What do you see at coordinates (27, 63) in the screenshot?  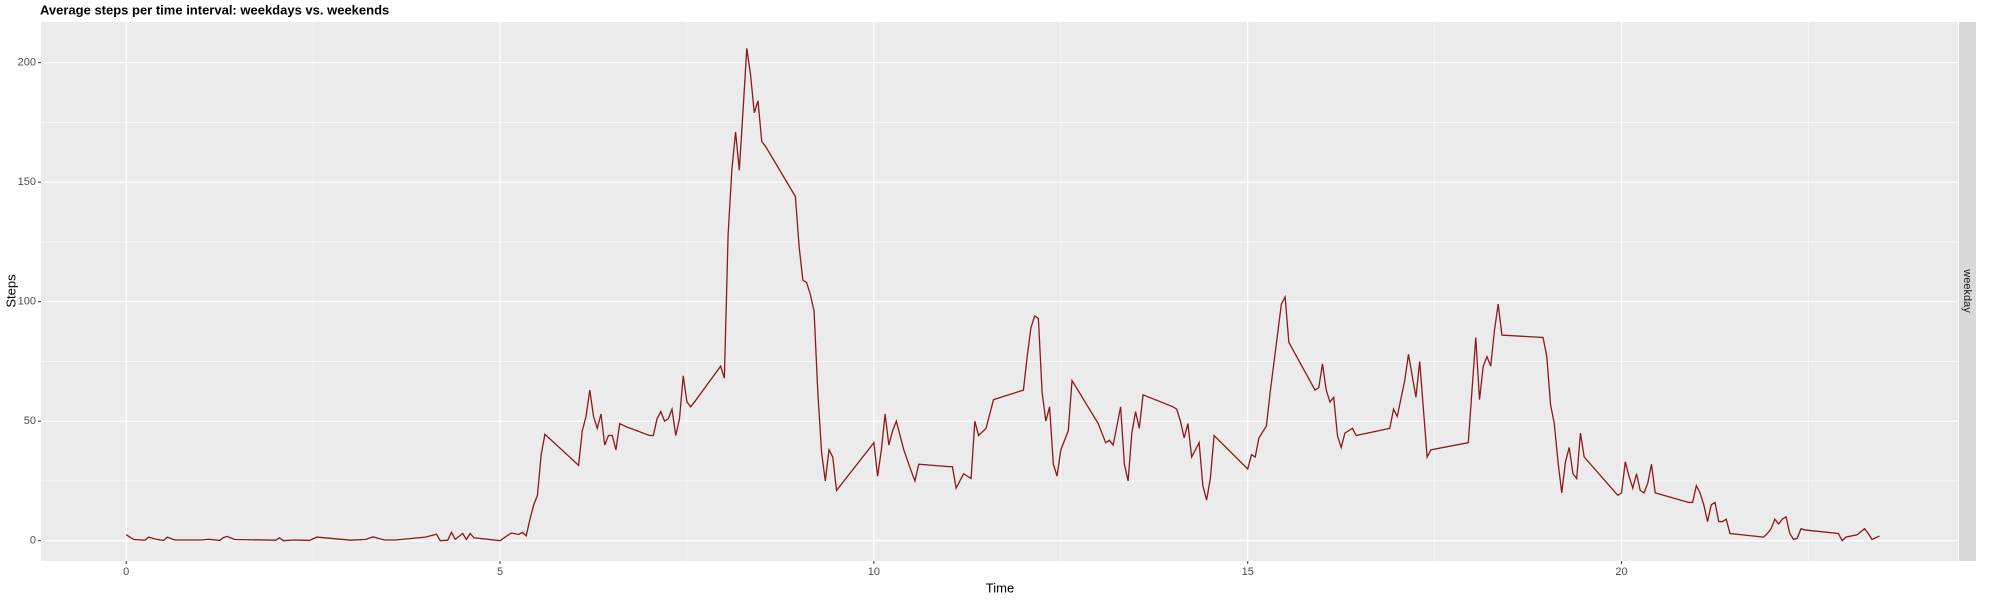 I see `y-tick-label: 200` at bounding box center [27, 63].